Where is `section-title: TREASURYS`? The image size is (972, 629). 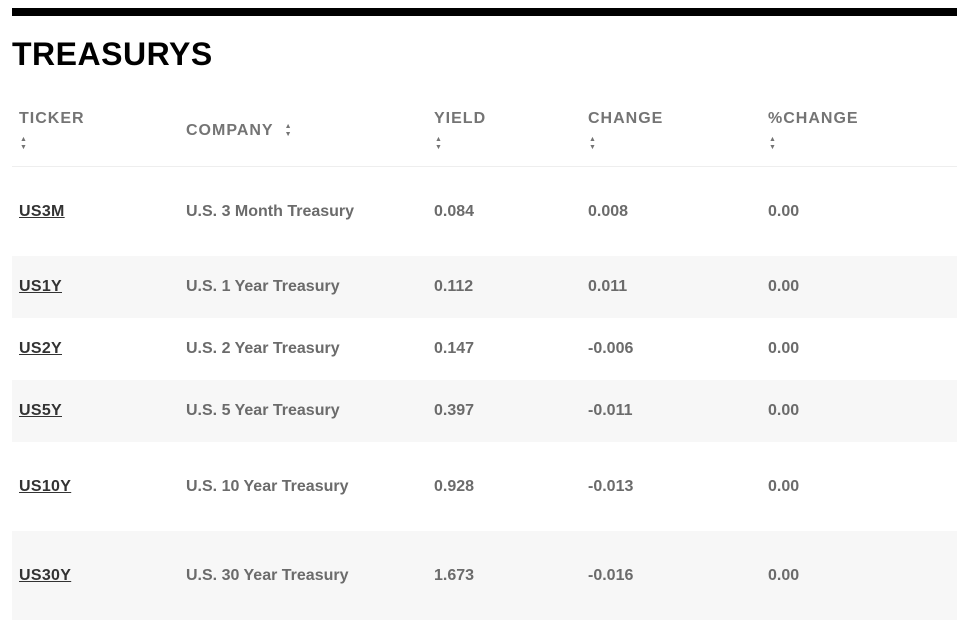 section-title: TREASURYS is located at coordinates (112, 54).